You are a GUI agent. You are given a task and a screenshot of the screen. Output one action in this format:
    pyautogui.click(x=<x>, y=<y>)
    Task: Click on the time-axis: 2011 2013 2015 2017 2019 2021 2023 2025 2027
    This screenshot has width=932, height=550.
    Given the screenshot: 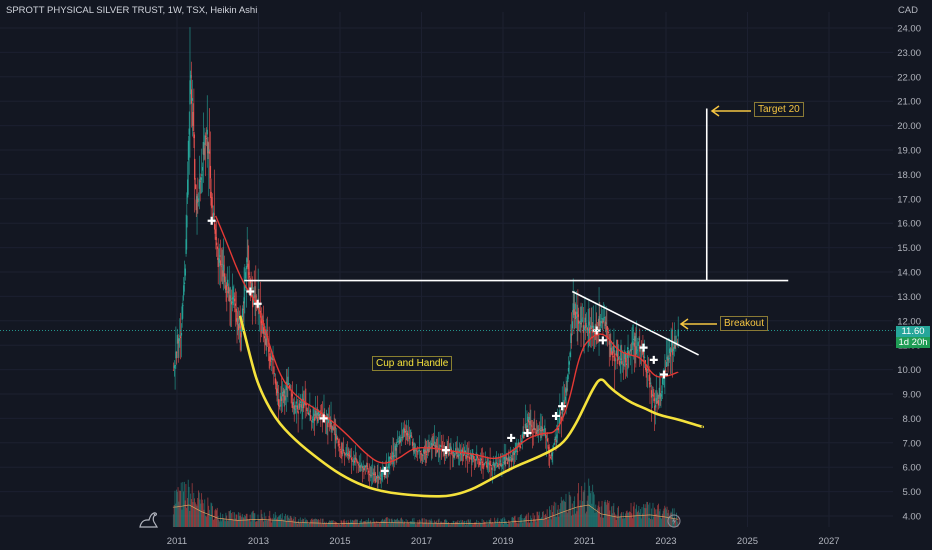 What is the action you would take?
    pyautogui.click(x=503, y=541)
    